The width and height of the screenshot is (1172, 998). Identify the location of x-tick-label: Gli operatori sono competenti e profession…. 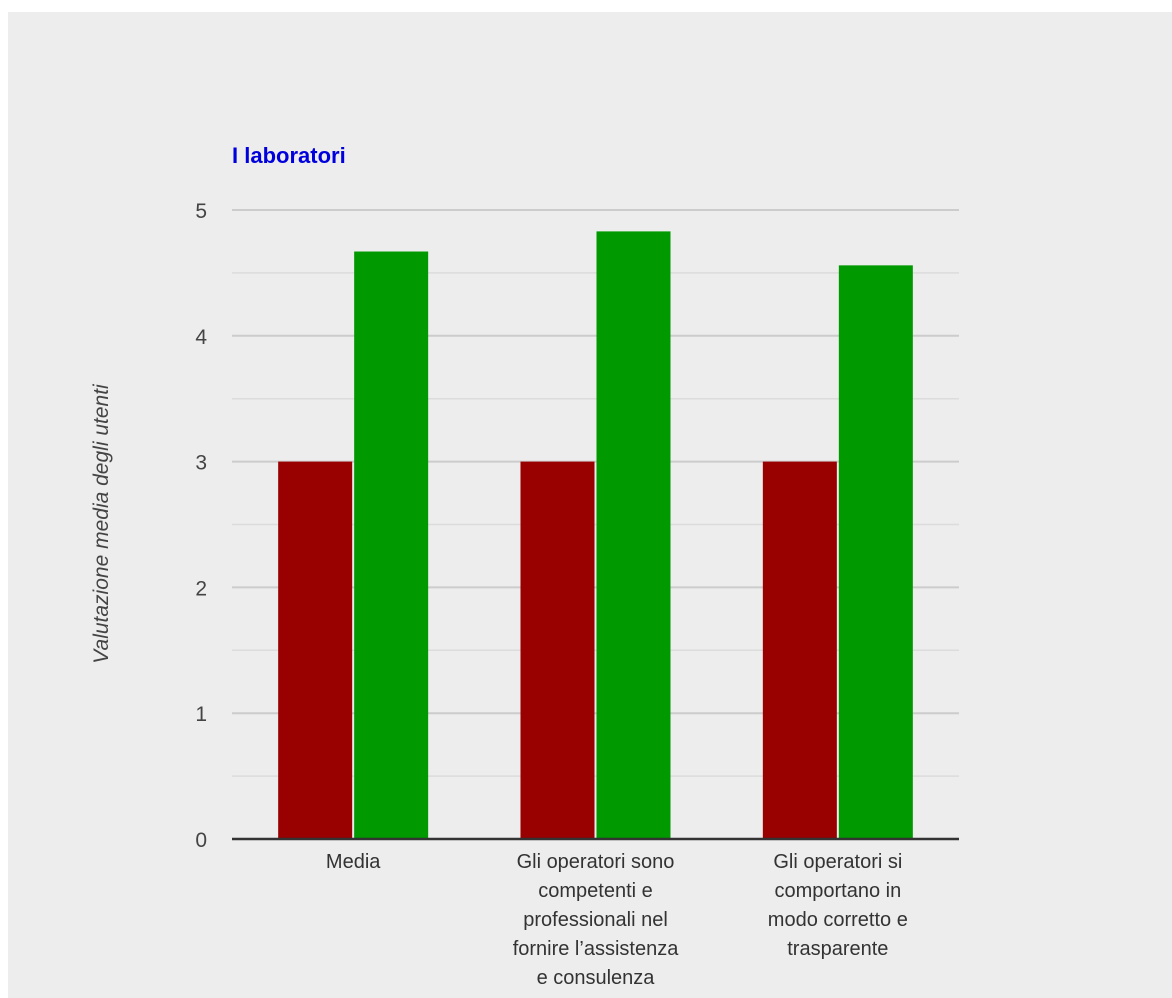
(596, 920).